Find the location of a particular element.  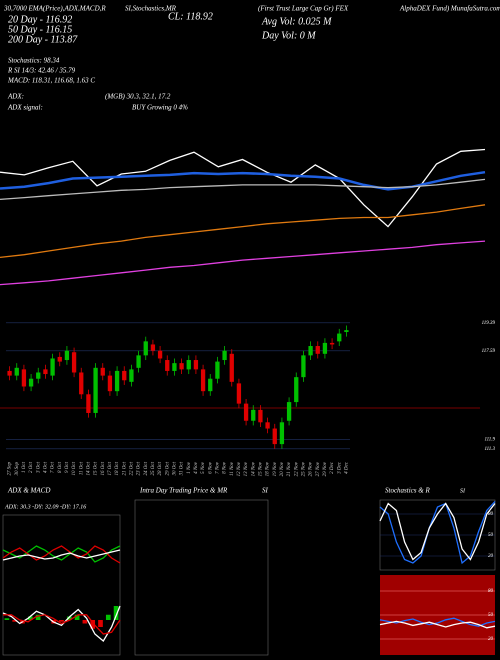

x-tick-label: 25 Nov is located at coordinates (304, 468).